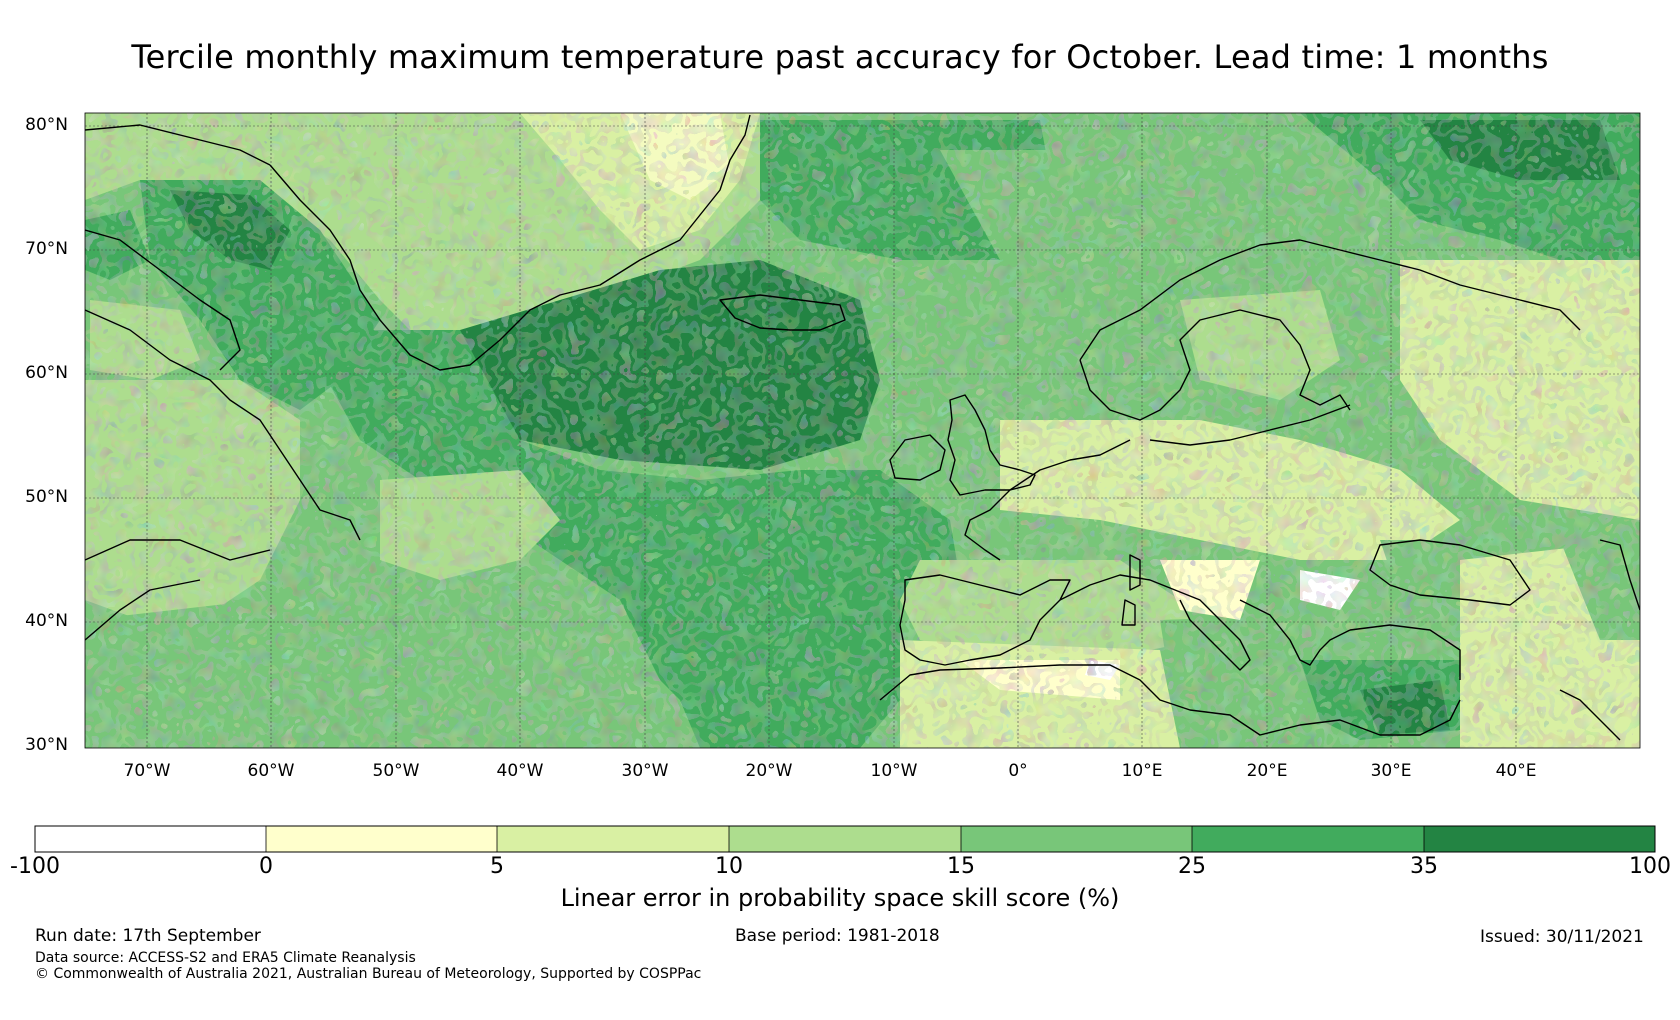 This screenshot has width=1680, height=1020. Describe the element at coordinates (837, 936) in the screenshot. I see `base-period: Base period: 1981-2018` at that location.